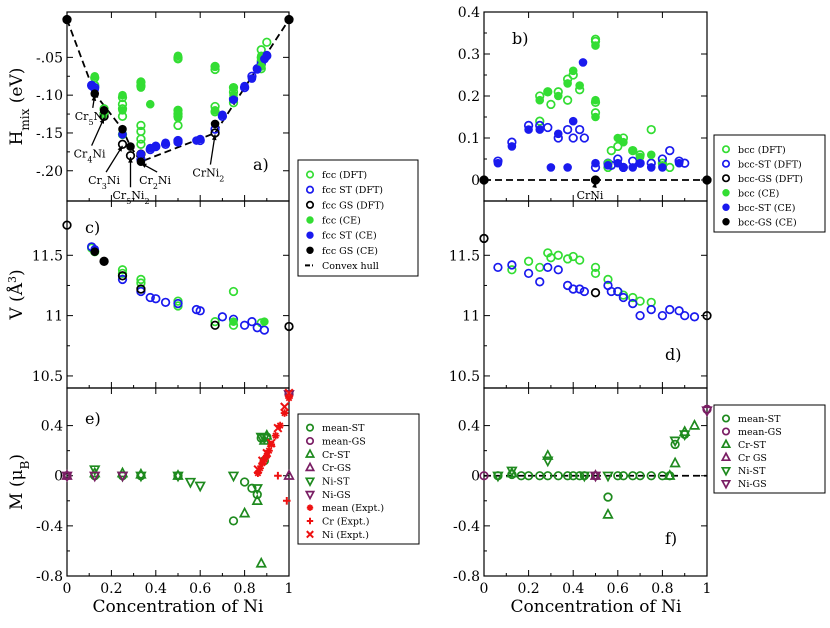  I want to click on y-tick-label: -.15, so click(49, 134).